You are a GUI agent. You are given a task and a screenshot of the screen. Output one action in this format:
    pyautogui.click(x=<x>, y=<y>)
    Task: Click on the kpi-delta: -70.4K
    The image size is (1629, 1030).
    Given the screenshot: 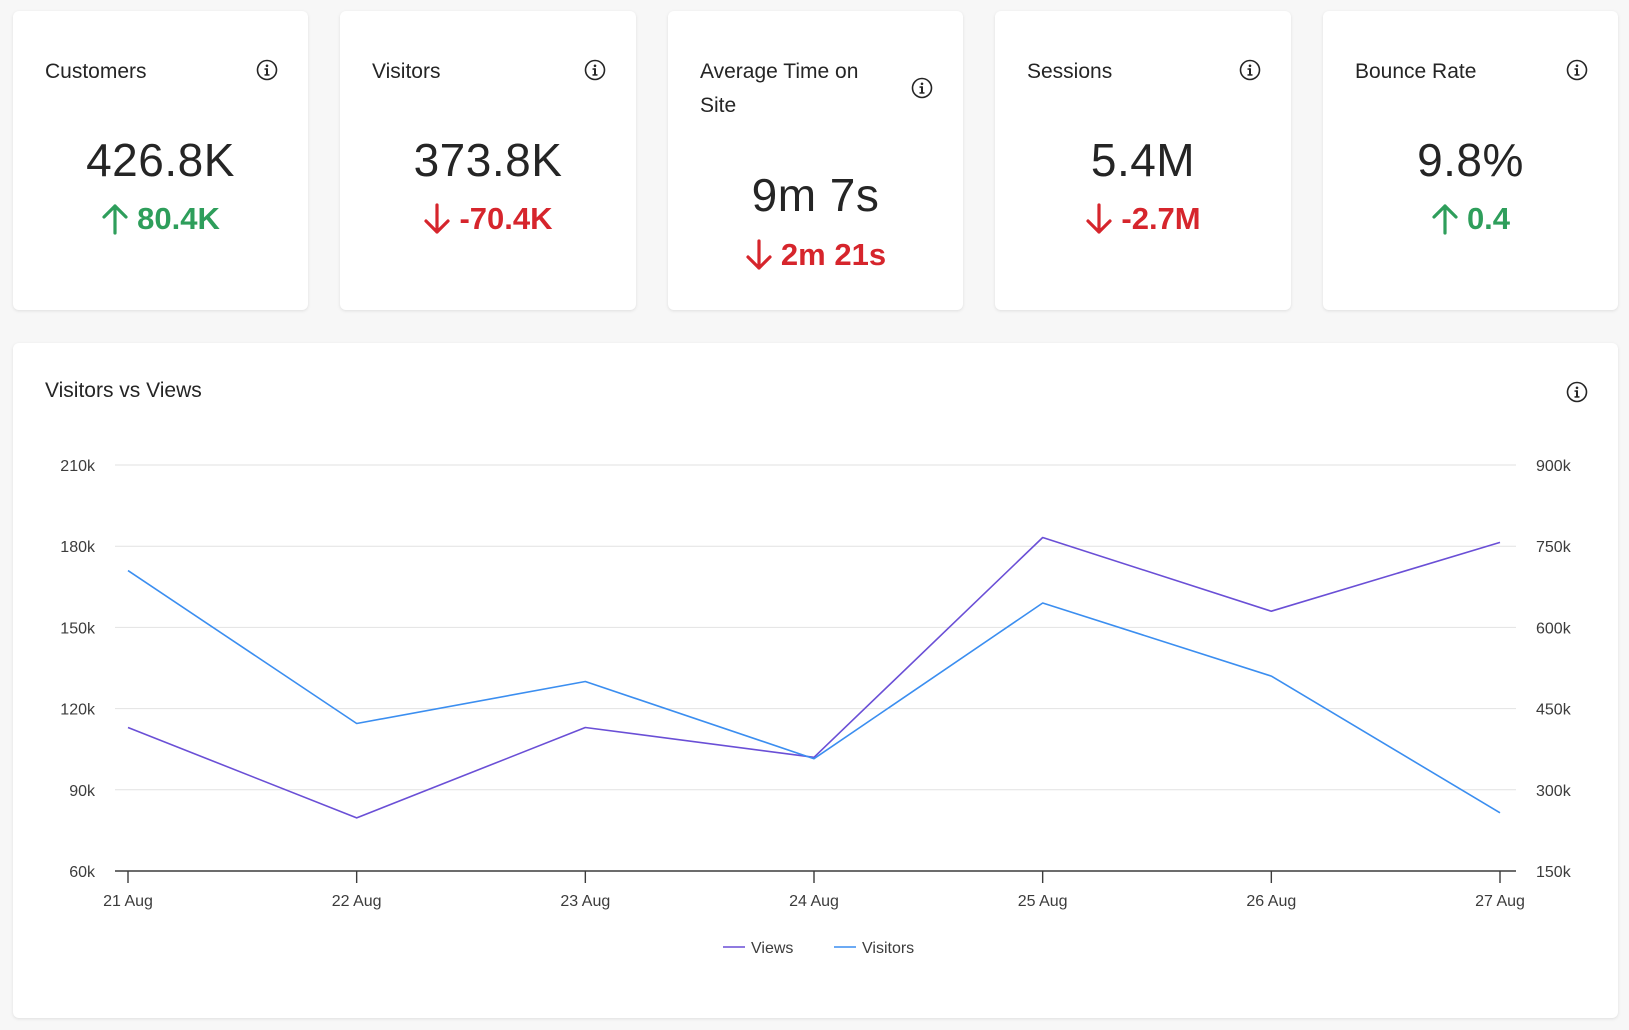 What is the action you would take?
    pyautogui.click(x=488, y=219)
    